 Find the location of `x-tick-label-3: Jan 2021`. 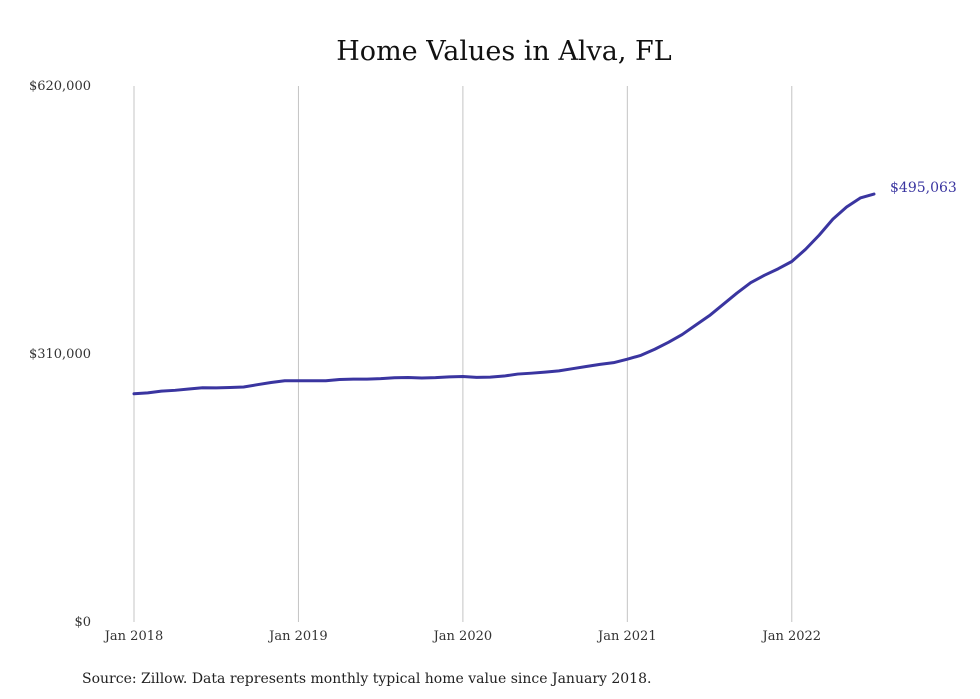

x-tick-label-3: Jan 2021 is located at coordinates (626, 636).